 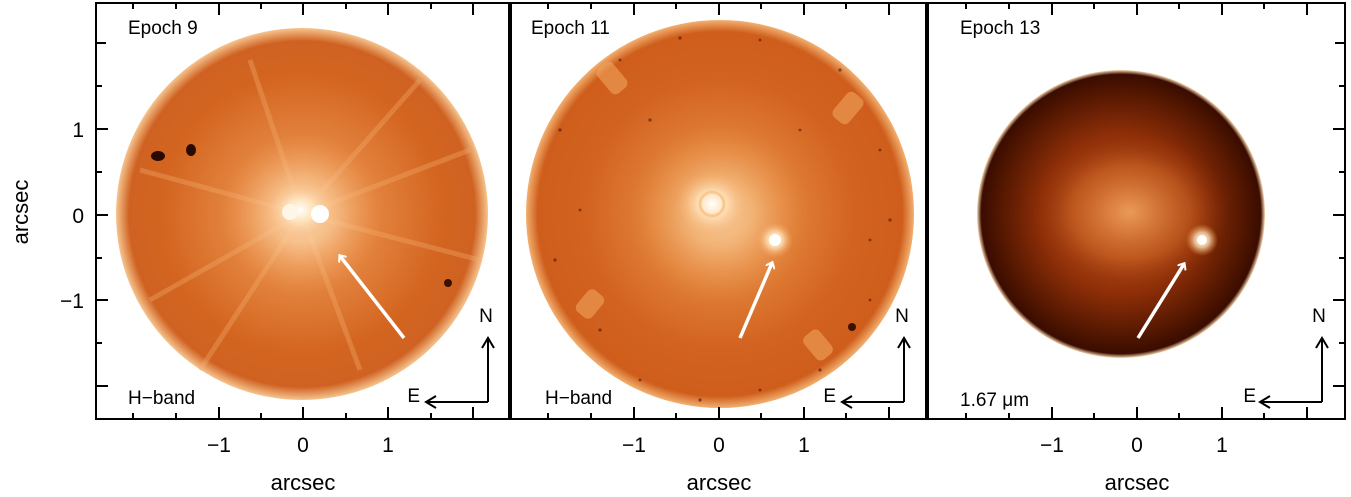 I want to click on panel-title: Epoch 9, so click(x=163, y=28).